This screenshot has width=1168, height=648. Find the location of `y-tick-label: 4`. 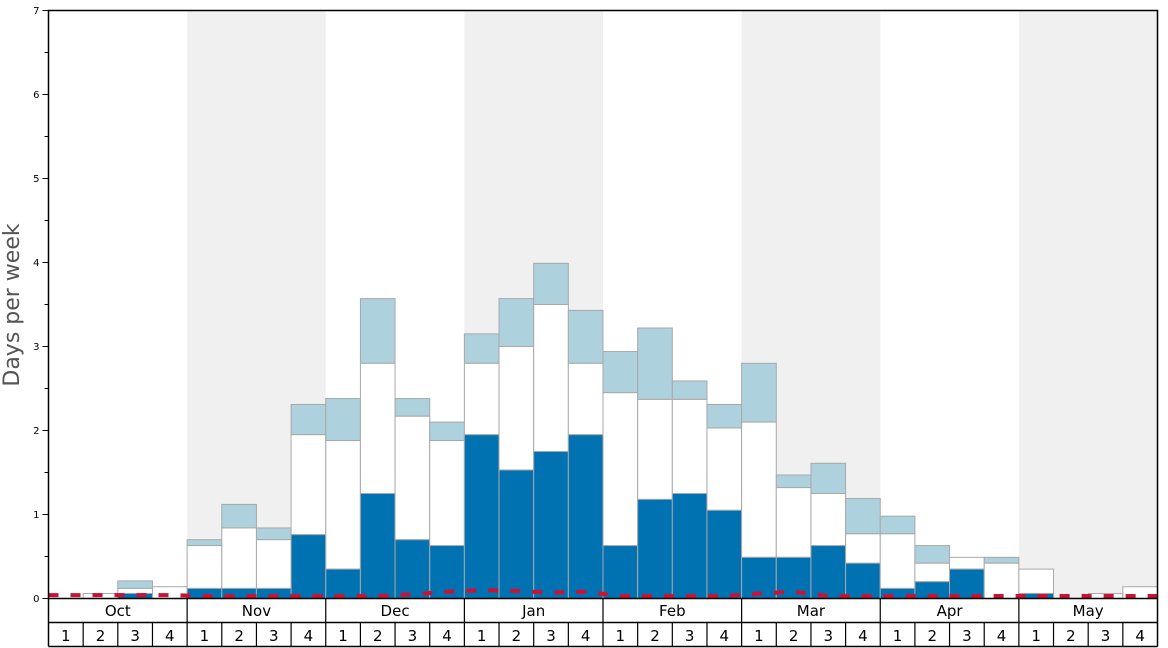

y-tick-label: 4 is located at coordinates (36, 263).